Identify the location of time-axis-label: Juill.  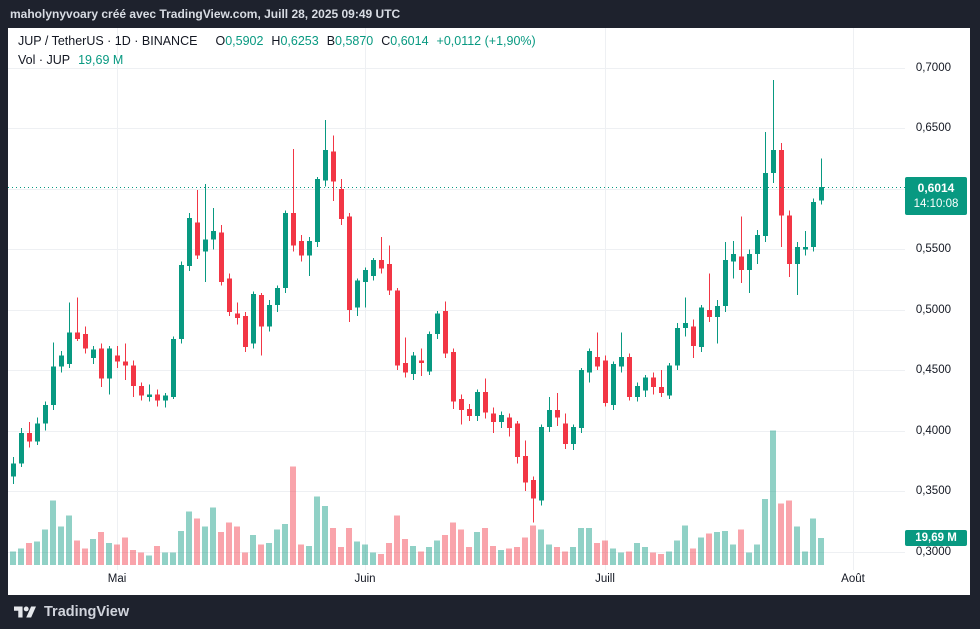
(605, 579).